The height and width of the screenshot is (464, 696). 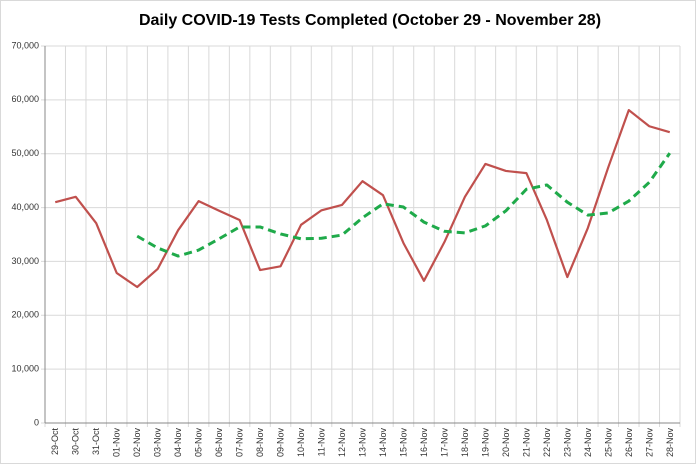 What do you see at coordinates (485, 443) in the screenshot?
I see `x-tick-label: 19-Nov` at bounding box center [485, 443].